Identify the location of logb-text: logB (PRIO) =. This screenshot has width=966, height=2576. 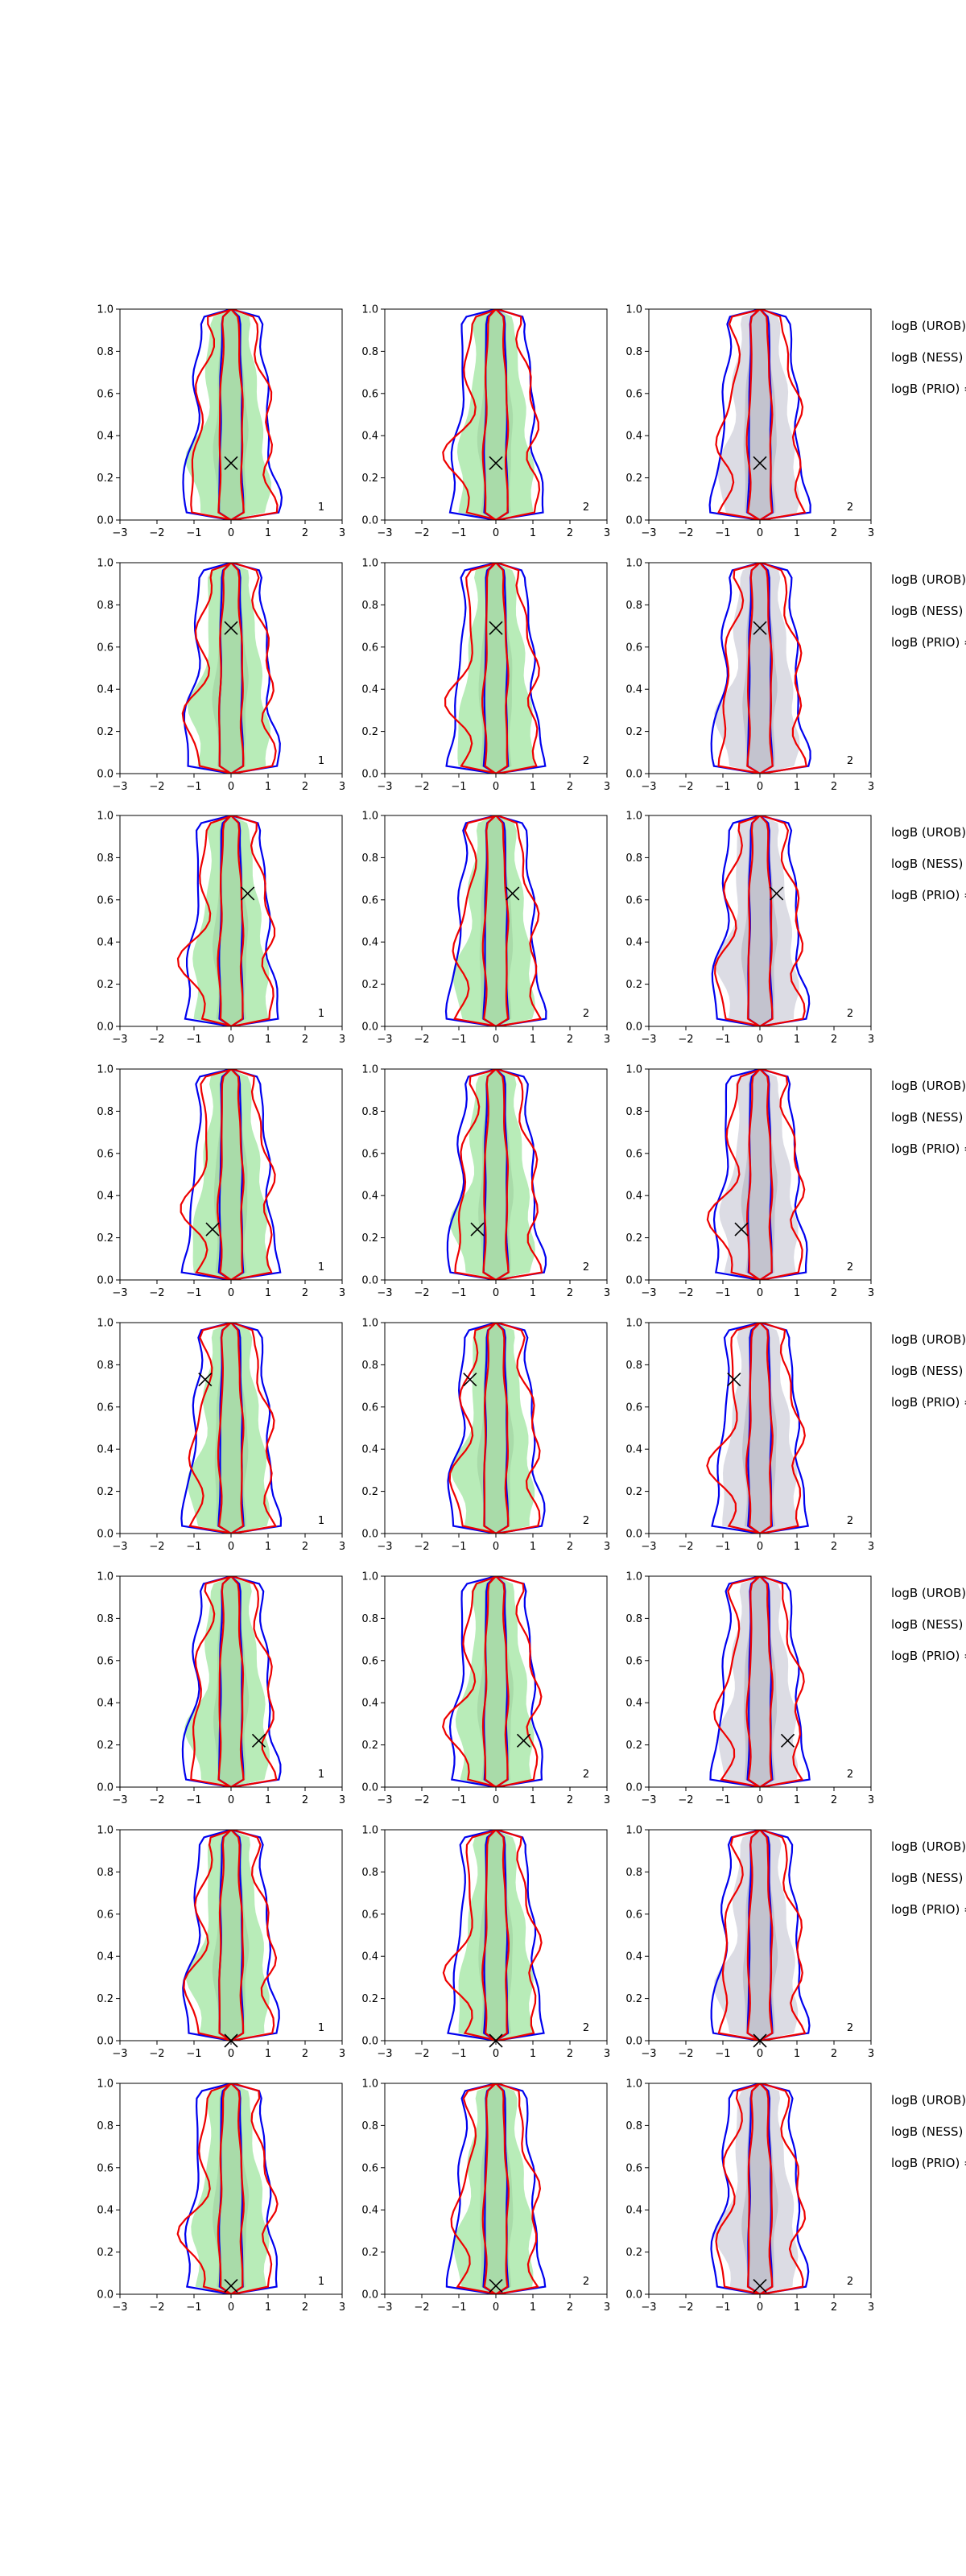
(928, 2163).